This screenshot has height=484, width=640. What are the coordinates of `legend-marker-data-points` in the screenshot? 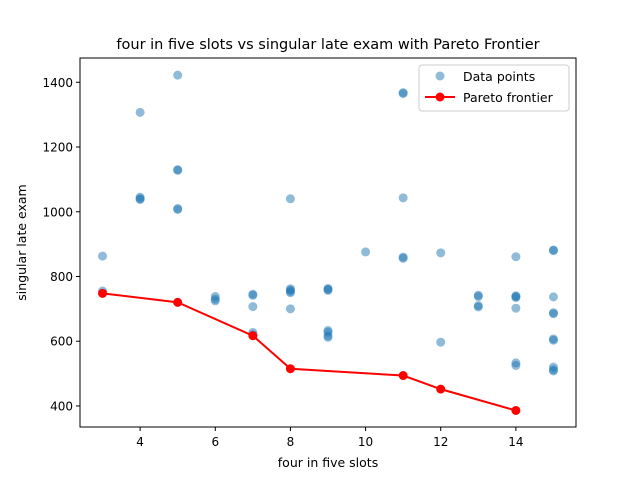 It's located at (440, 76).